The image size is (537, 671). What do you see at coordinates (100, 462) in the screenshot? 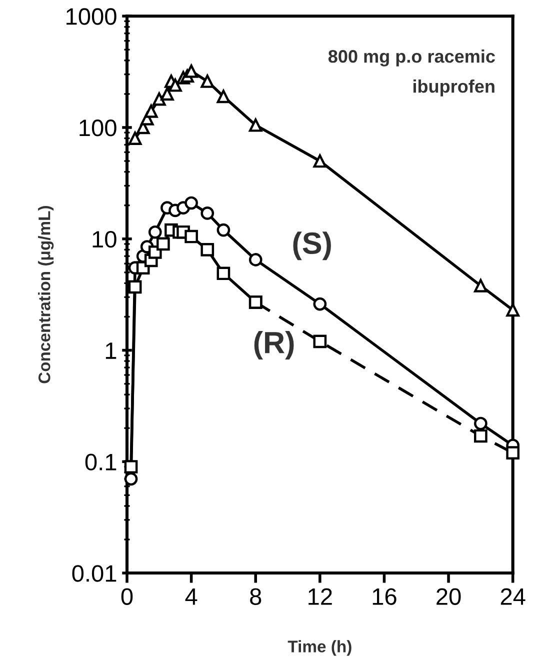
I see `y-tick-label: 0.1` at bounding box center [100, 462].